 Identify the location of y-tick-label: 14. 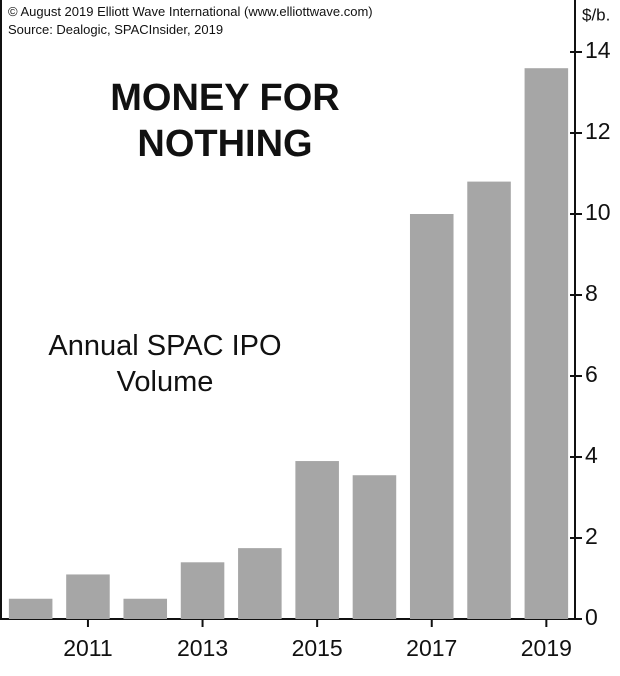
(598, 50).